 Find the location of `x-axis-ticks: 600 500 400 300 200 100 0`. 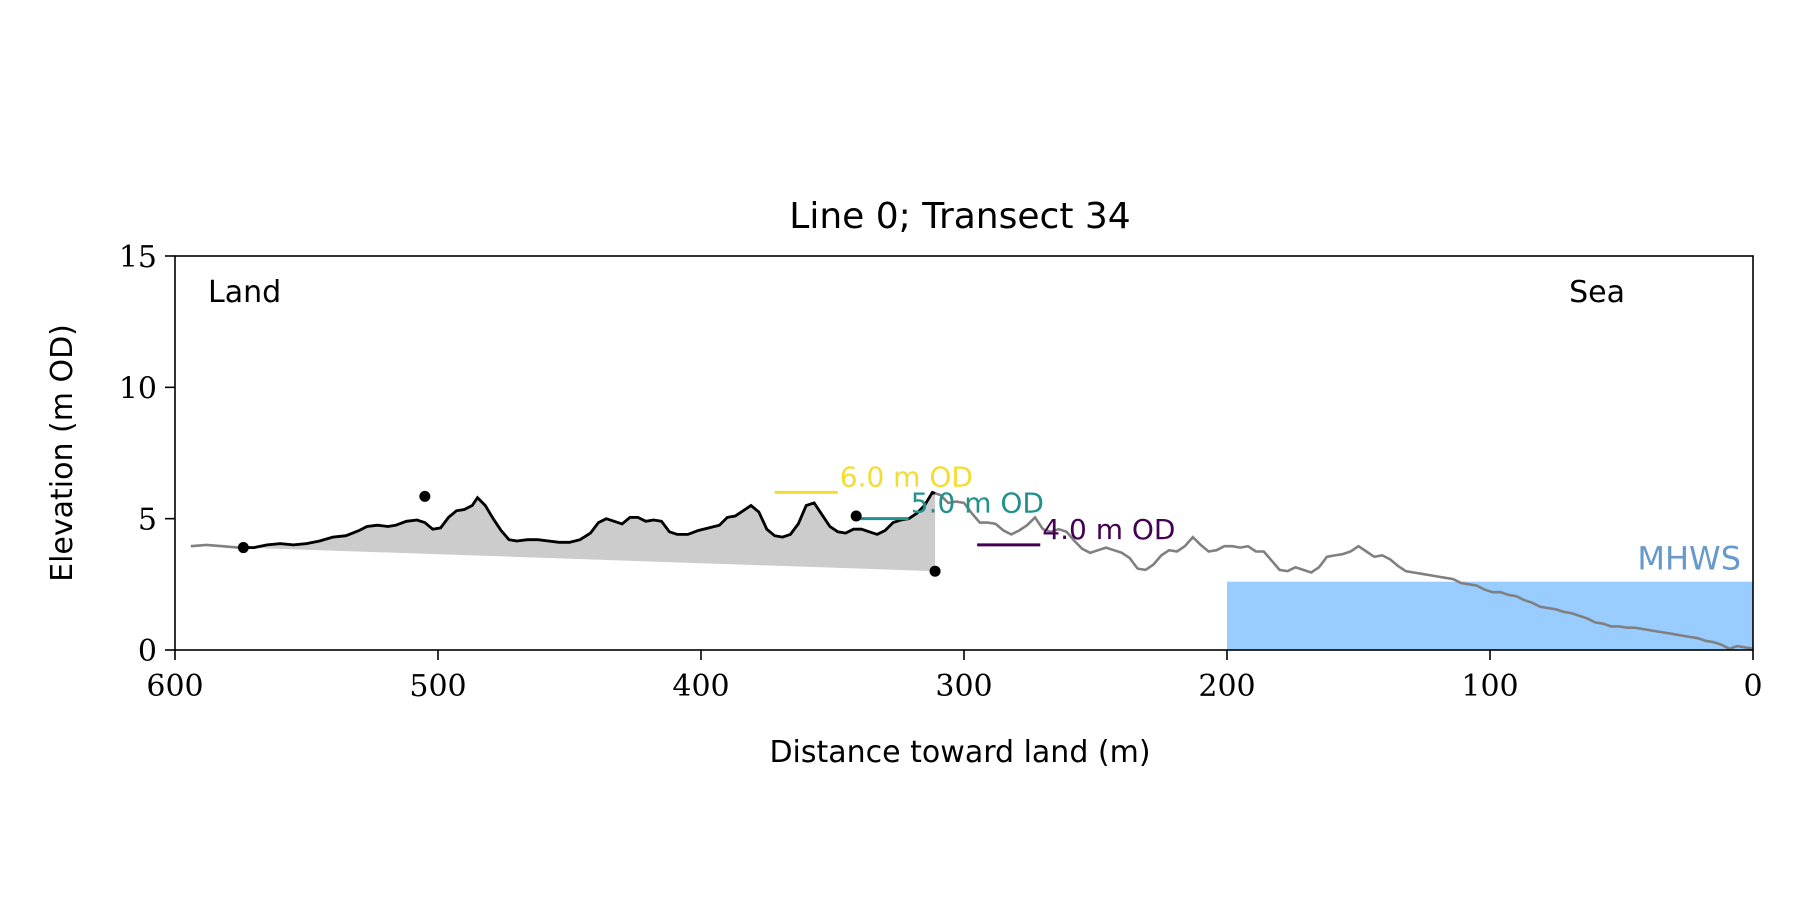

x-axis-ticks: 600 500 400 300 200 100 0 is located at coordinates (954, 677).